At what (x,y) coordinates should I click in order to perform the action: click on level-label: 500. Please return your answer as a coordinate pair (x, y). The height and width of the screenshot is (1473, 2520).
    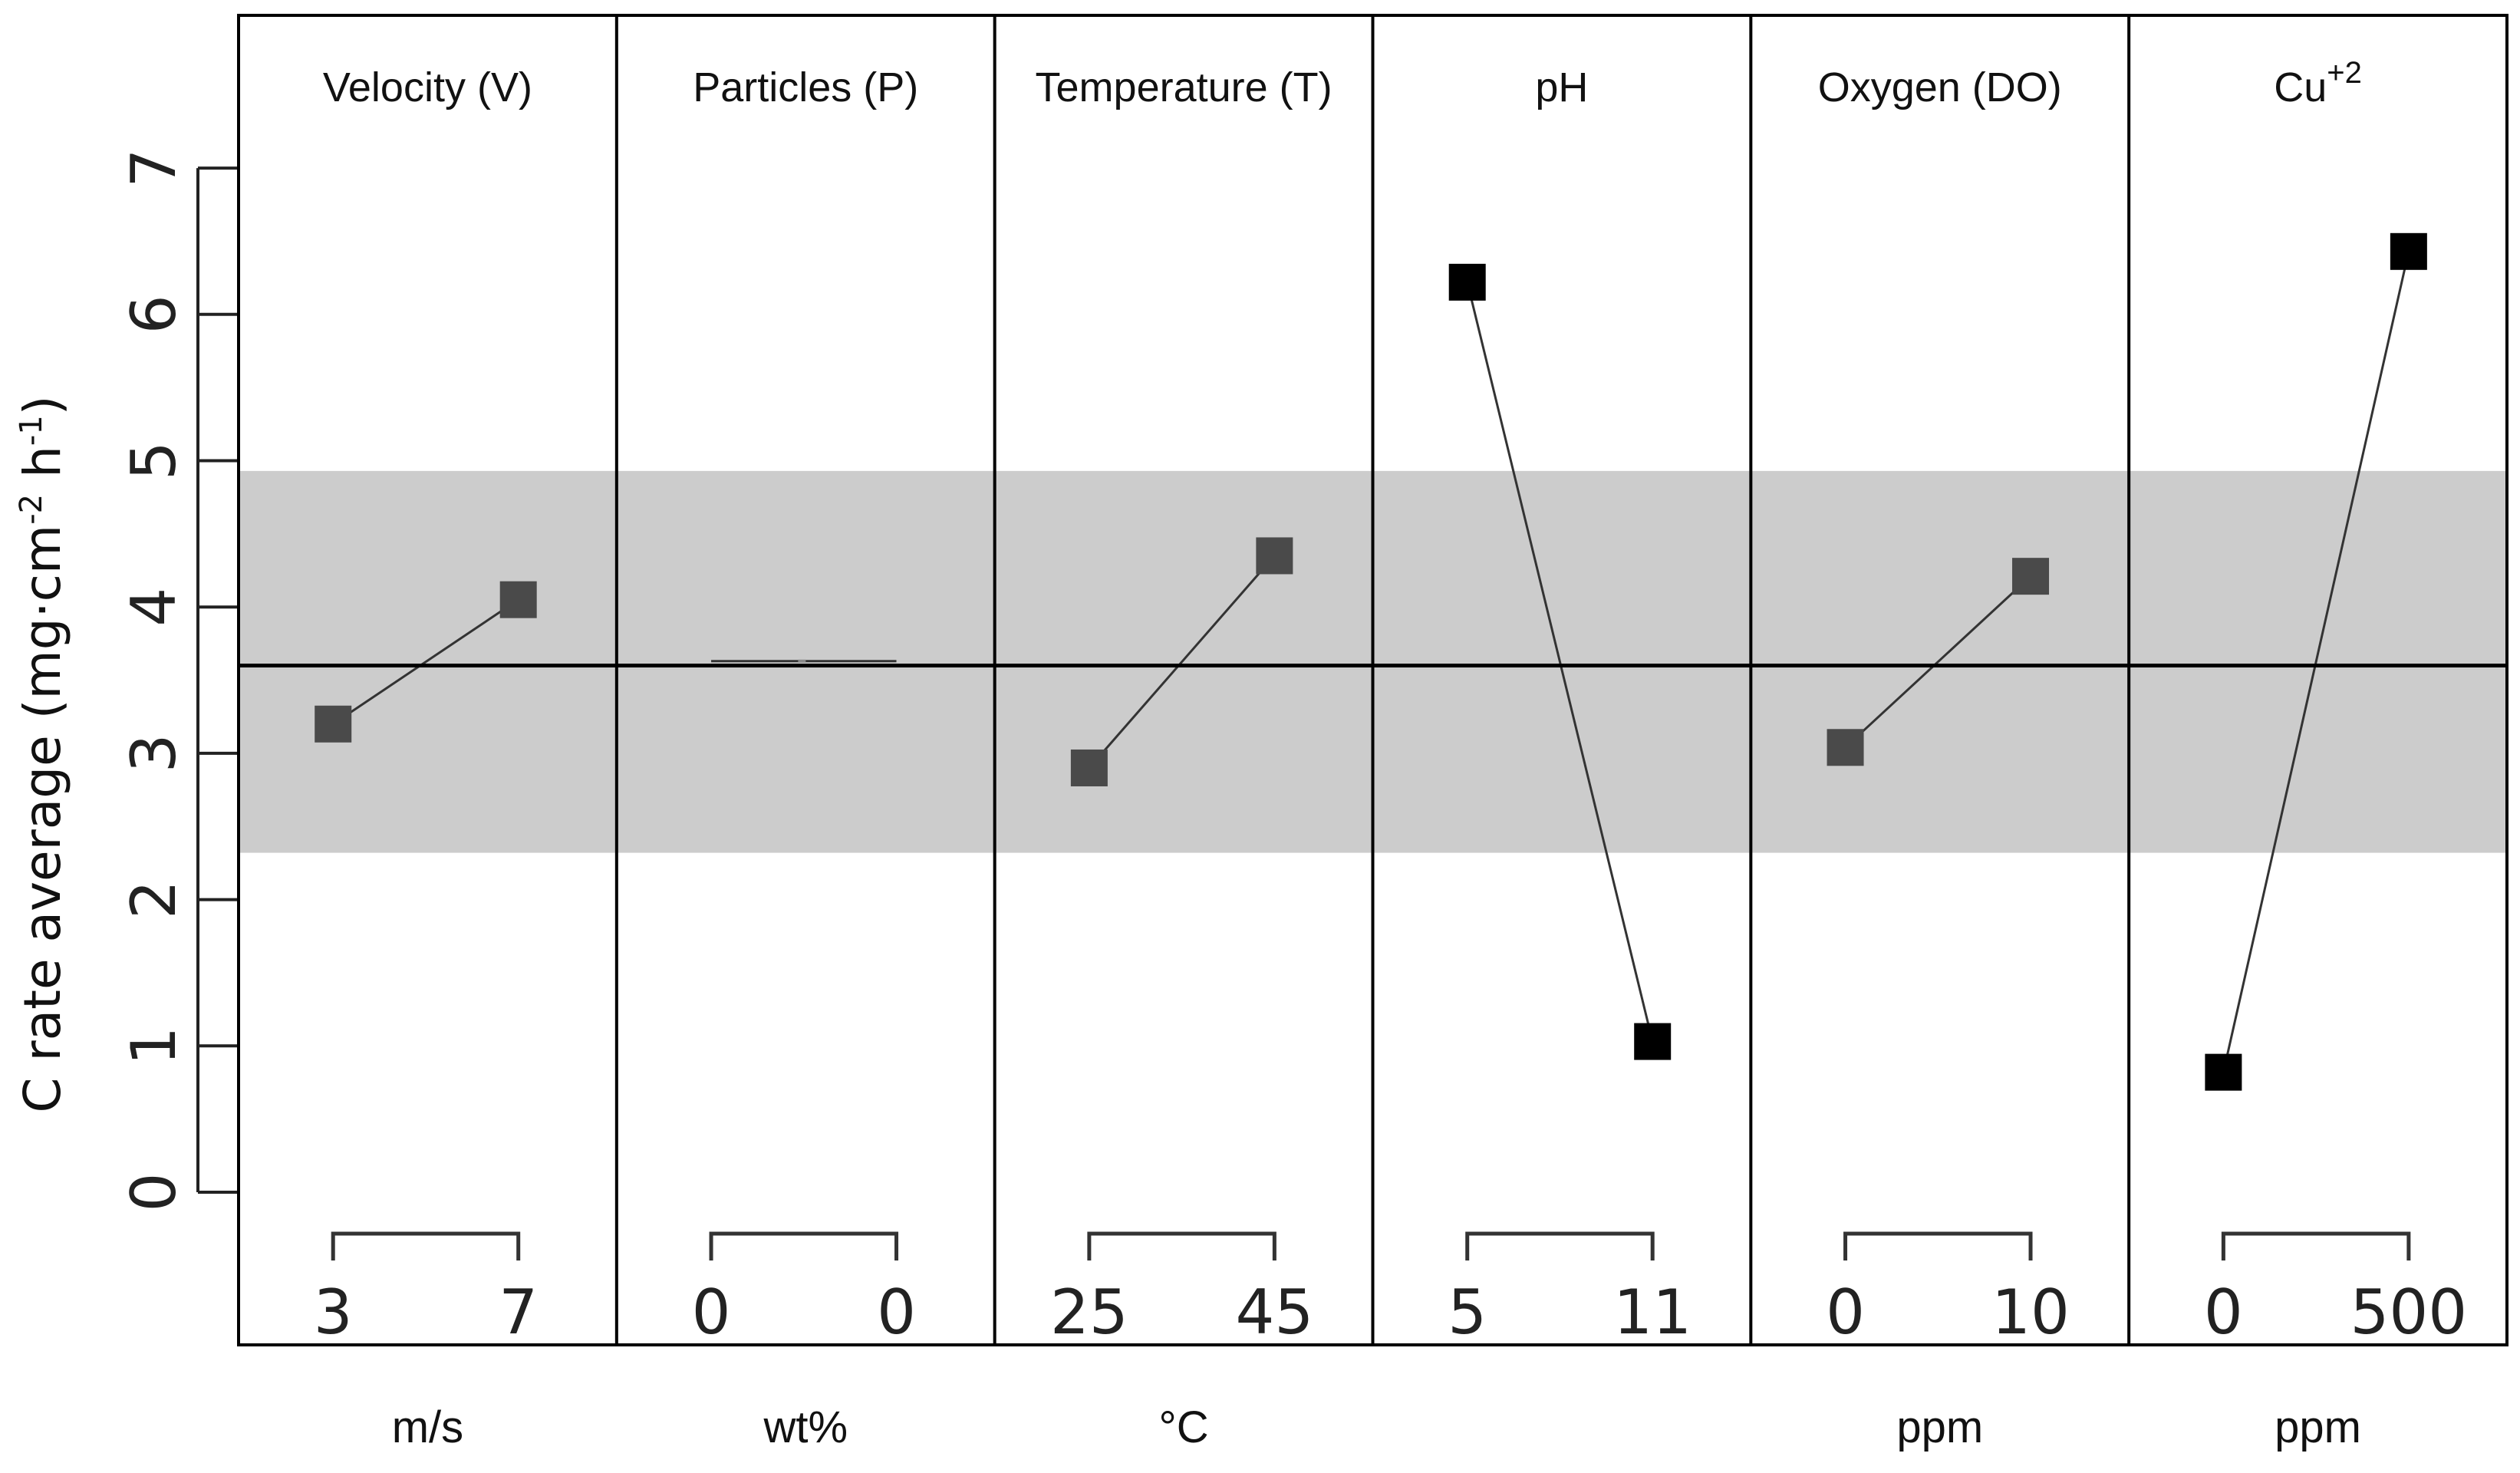
    Looking at the image, I should click on (2409, 1312).